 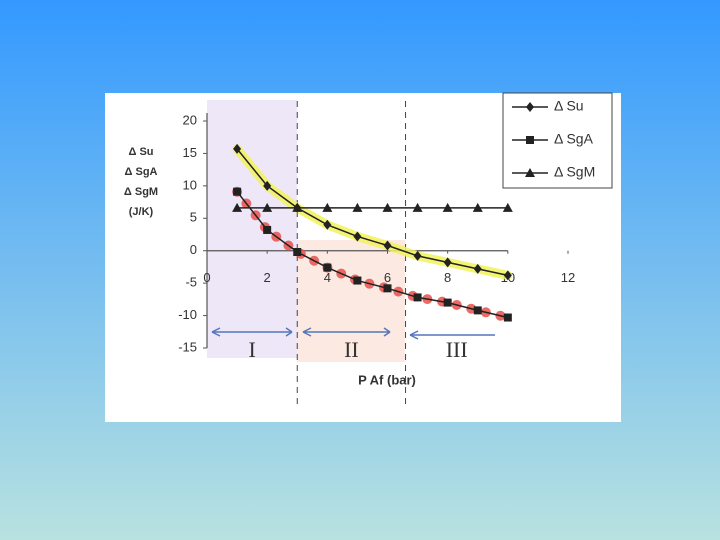 What do you see at coordinates (187, 314) in the screenshot?
I see `y-tick-label: -10` at bounding box center [187, 314].